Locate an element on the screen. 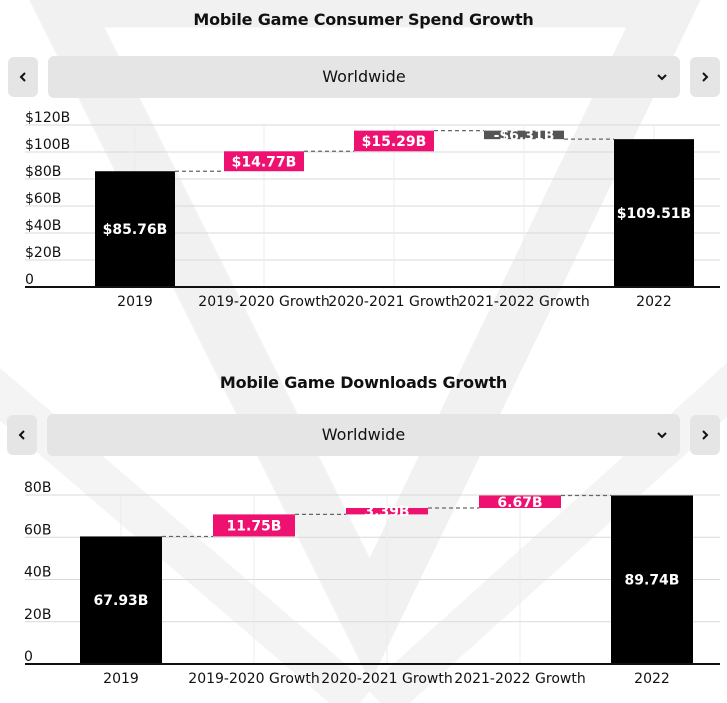  data-label: $109.51B is located at coordinates (654, 214).